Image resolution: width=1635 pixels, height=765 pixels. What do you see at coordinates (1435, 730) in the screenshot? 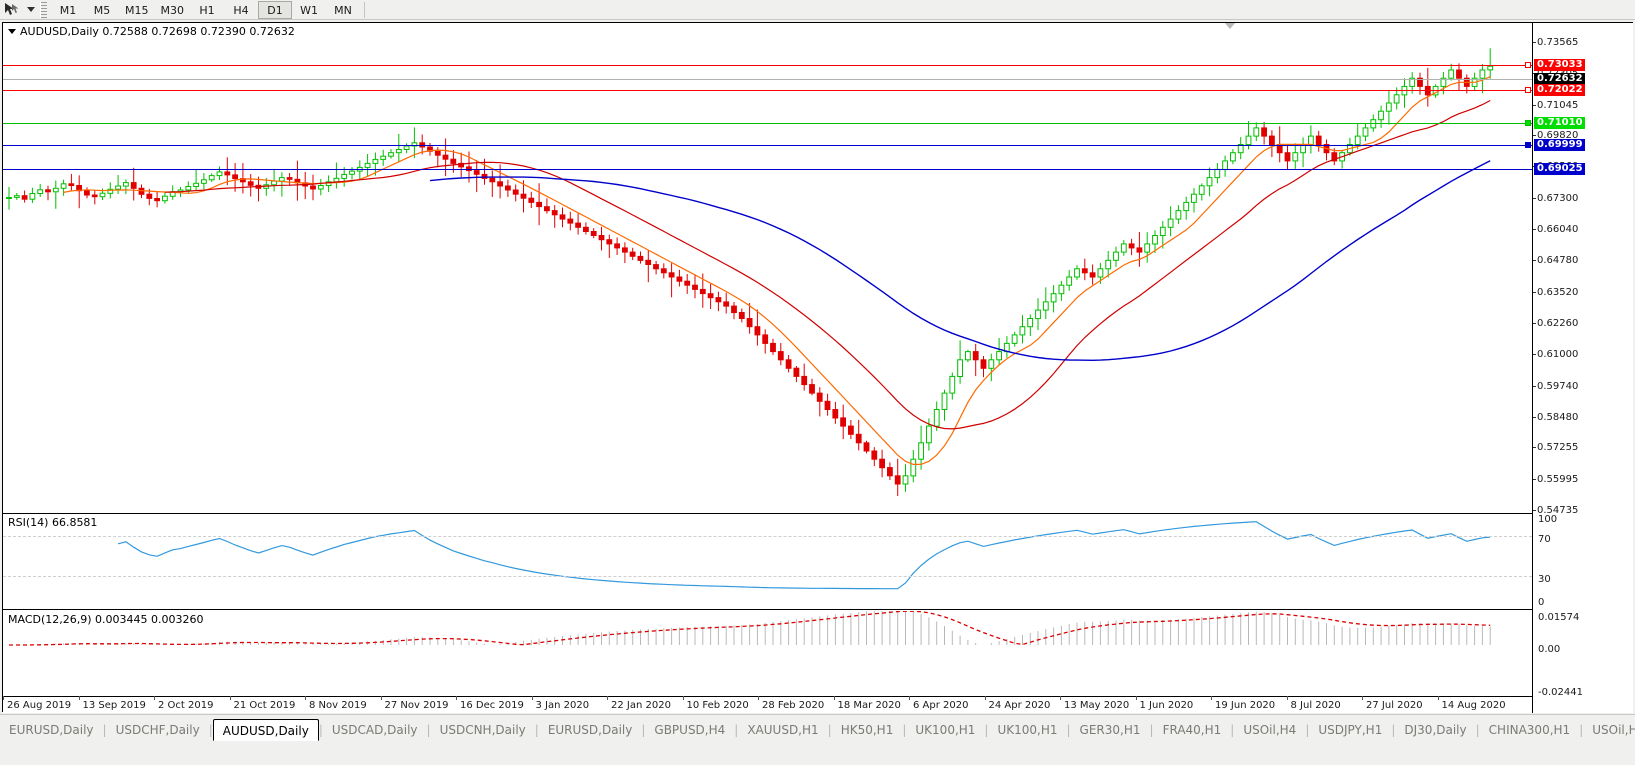
I see `chart-tab-dj30-daily: DJ30,Daily` at bounding box center [1435, 730].